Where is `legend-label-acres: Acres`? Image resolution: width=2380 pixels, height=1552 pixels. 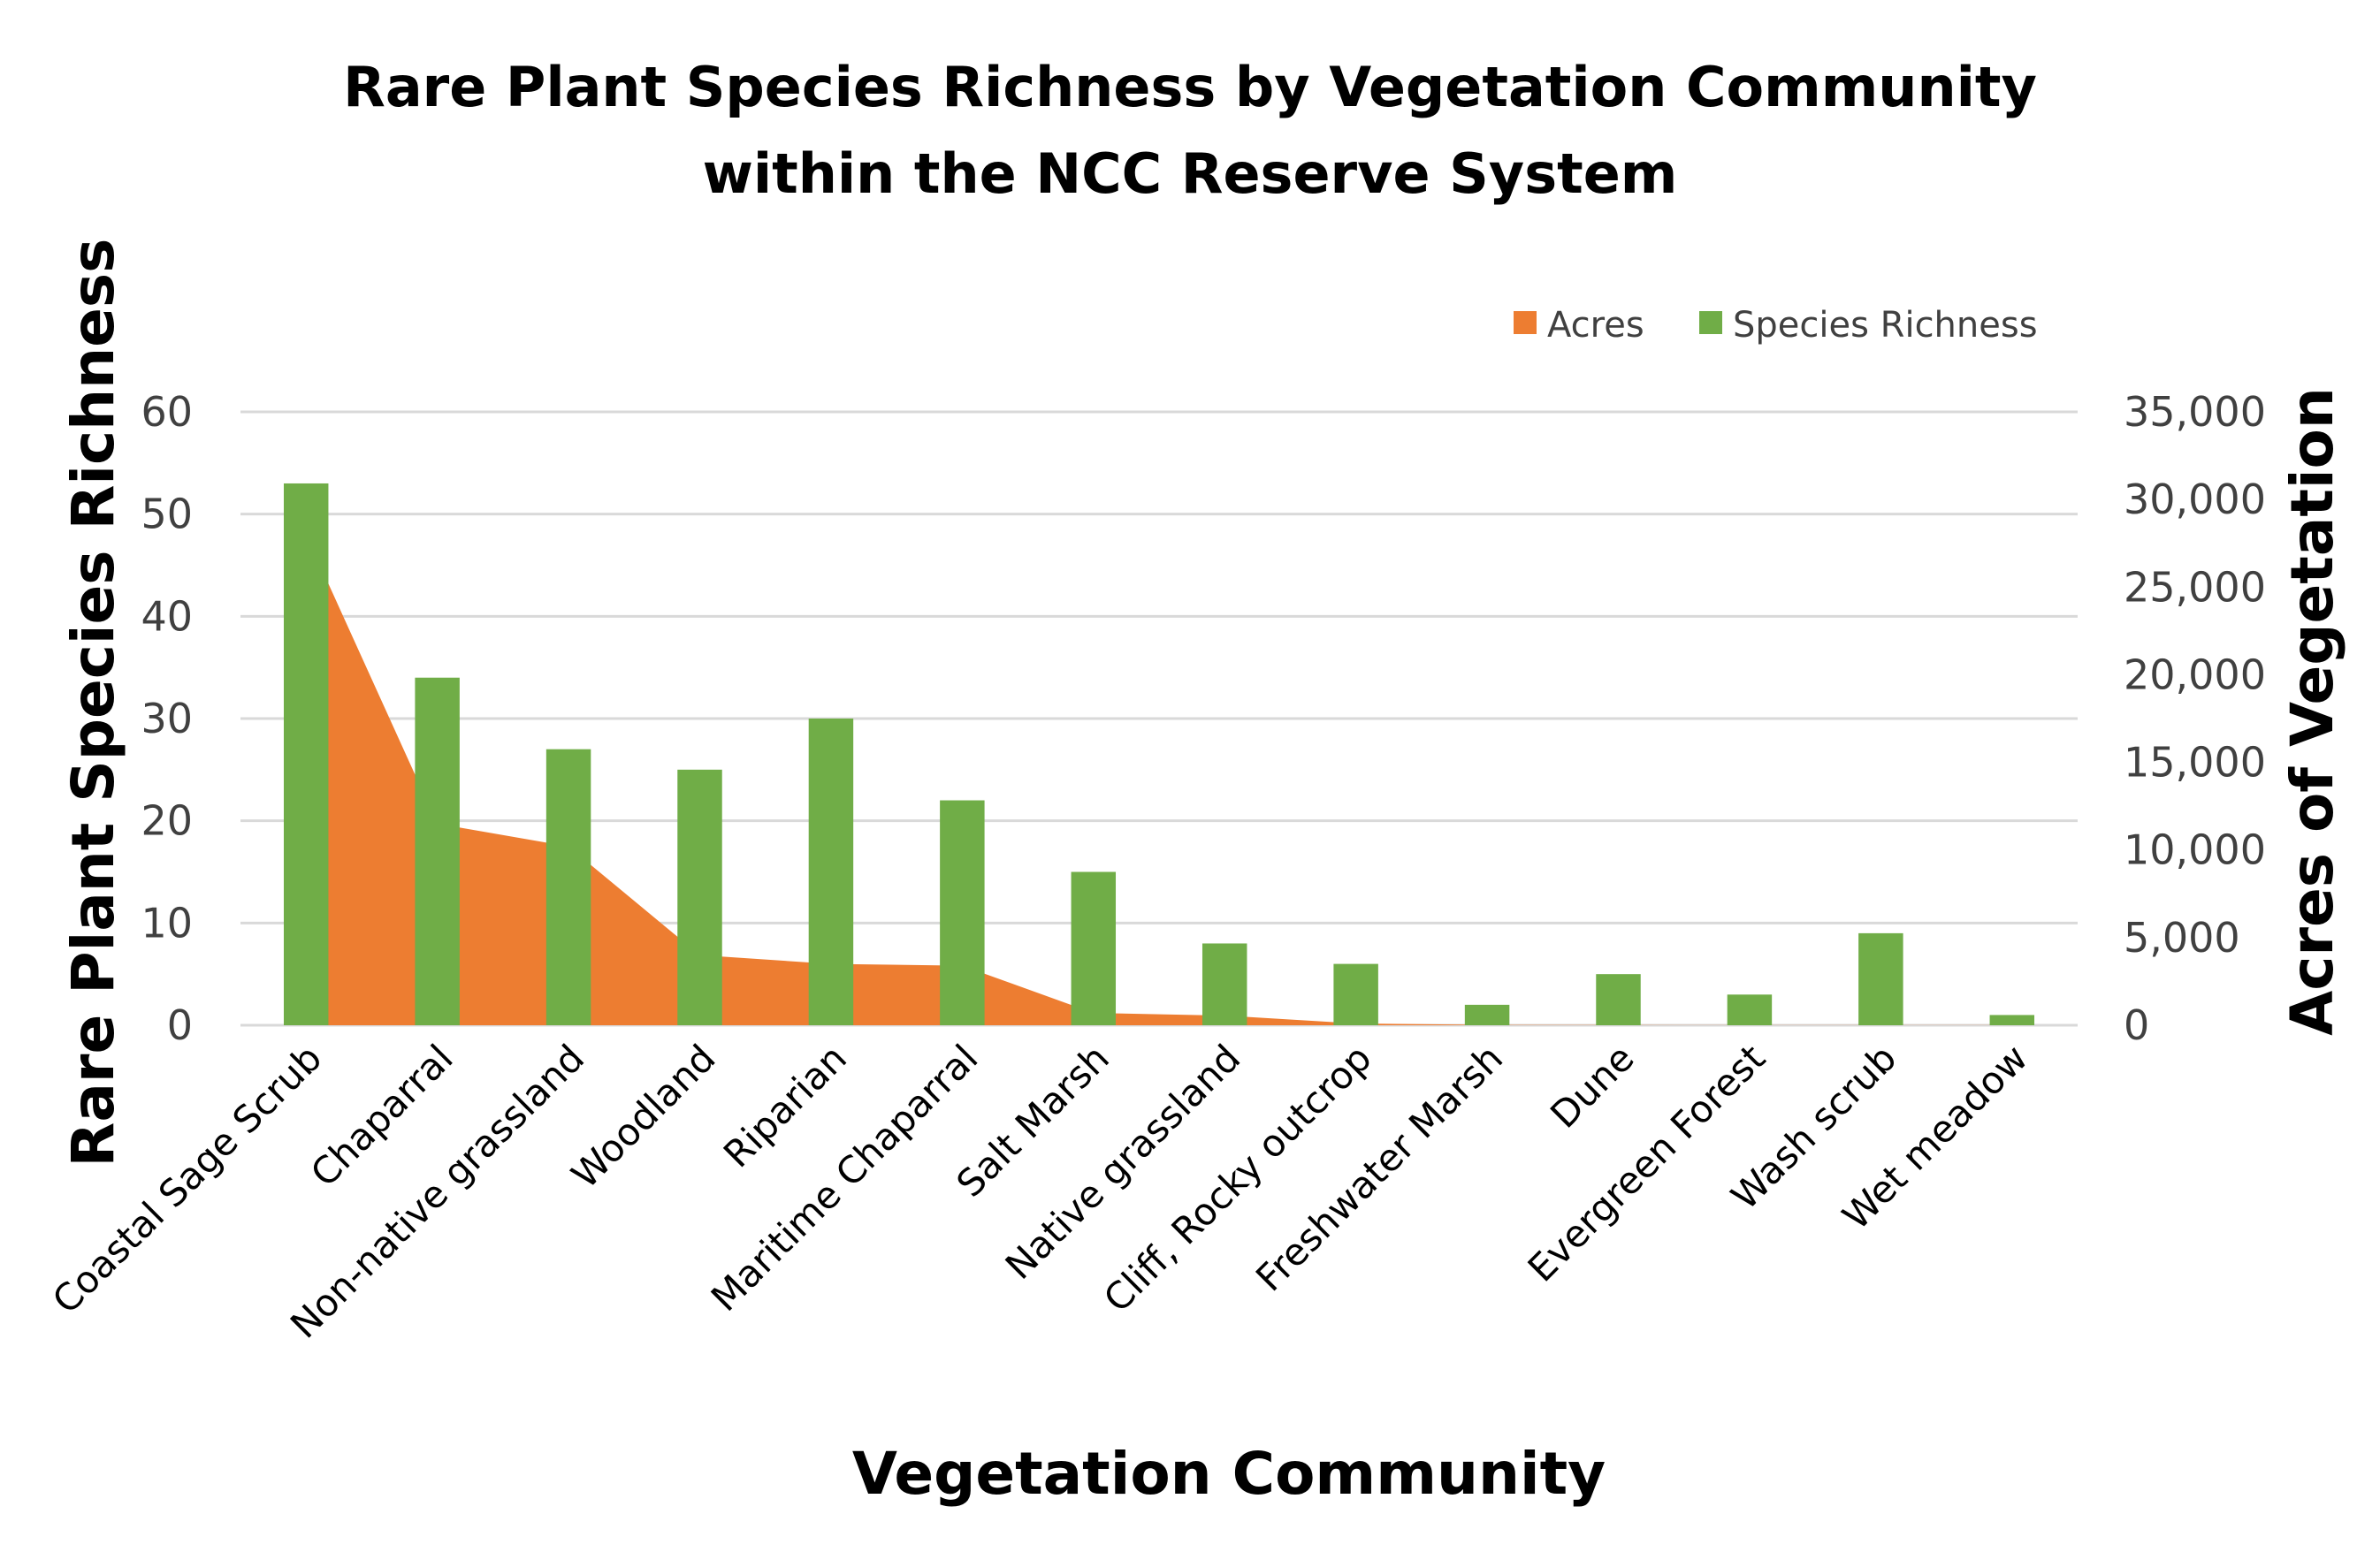 legend-label-acres: Acres is located at coordinates (1595, 325).